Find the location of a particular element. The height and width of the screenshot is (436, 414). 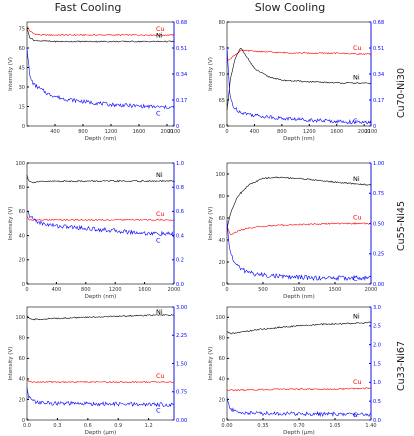

y2-tick-label: 2.0 is located at coordinates (377, 345).